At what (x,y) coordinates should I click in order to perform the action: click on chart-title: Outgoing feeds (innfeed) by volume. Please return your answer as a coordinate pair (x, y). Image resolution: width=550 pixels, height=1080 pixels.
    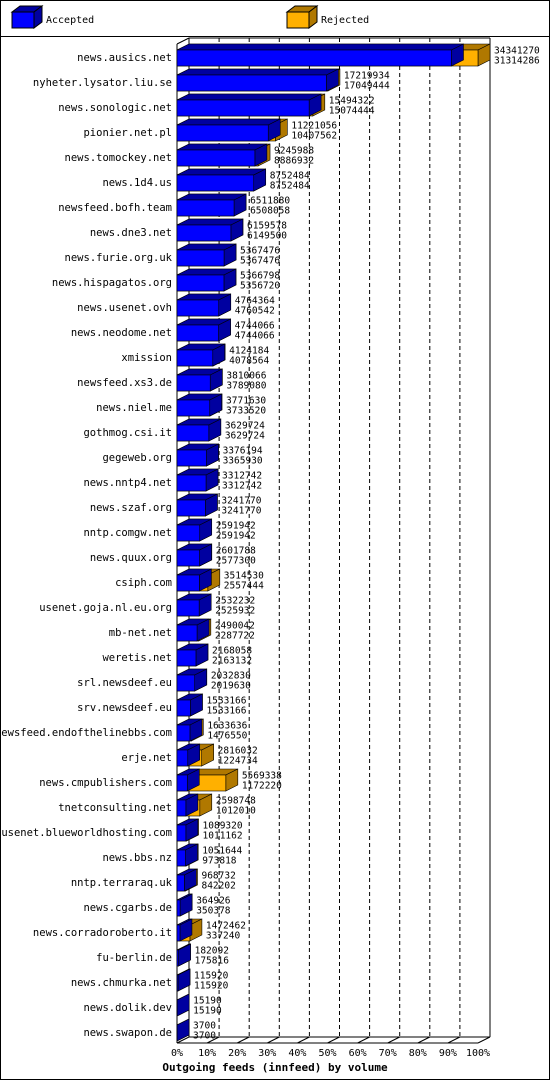
    Looking at the image, I should click on (275, 1067).